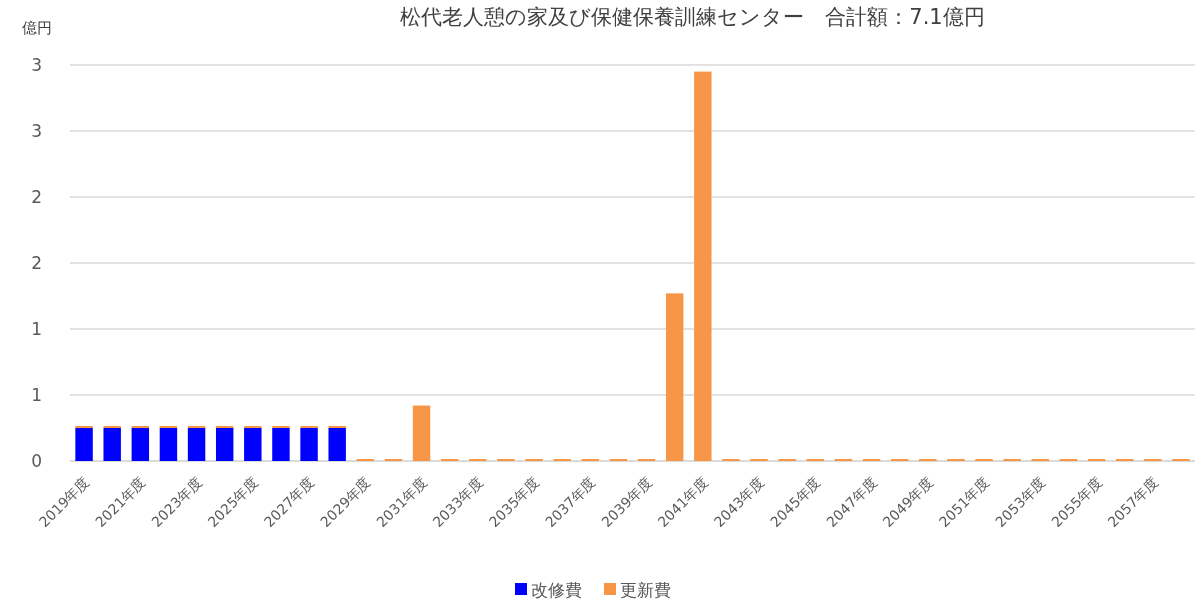 This screenshot has height=606, width=1202. Describe the element at coordinates (36, 461) in the screenshot. I see `y-tick-label: 0` at that location.